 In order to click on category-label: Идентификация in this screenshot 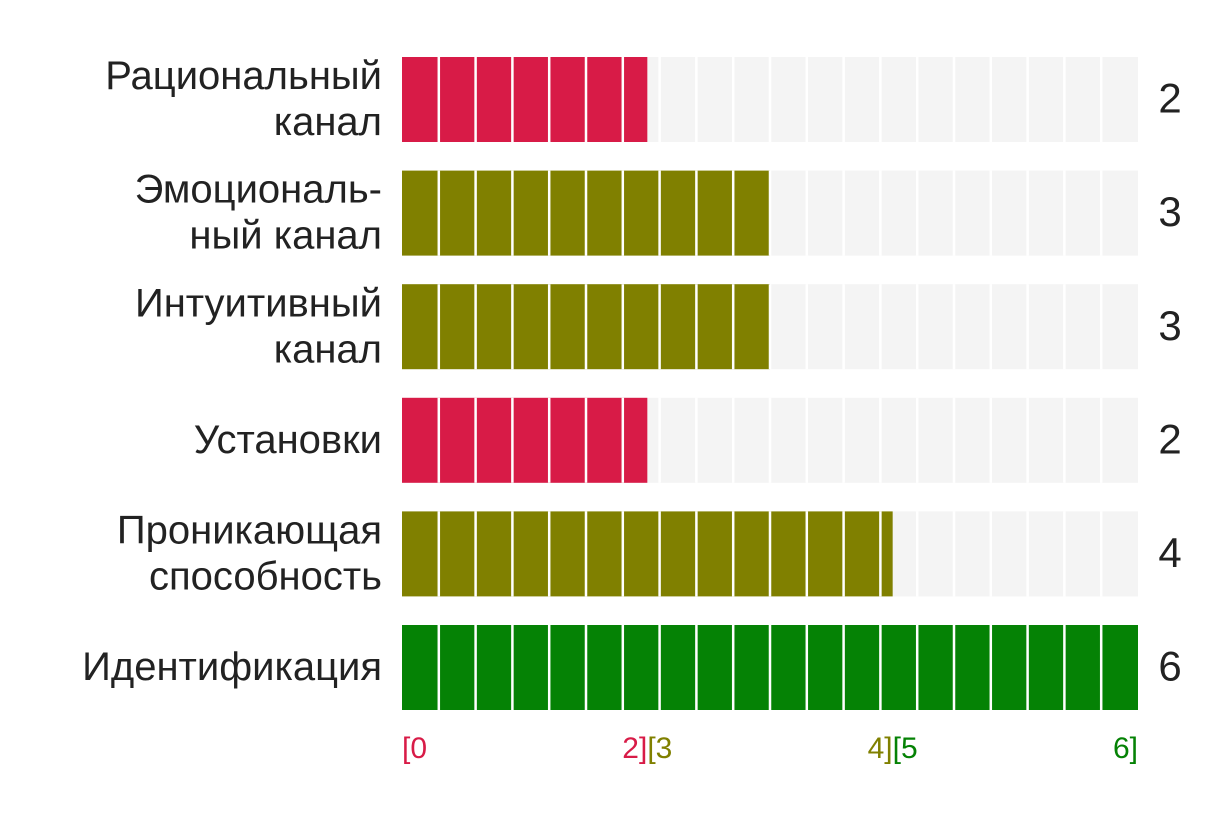, I will do `click(232, 667)`.